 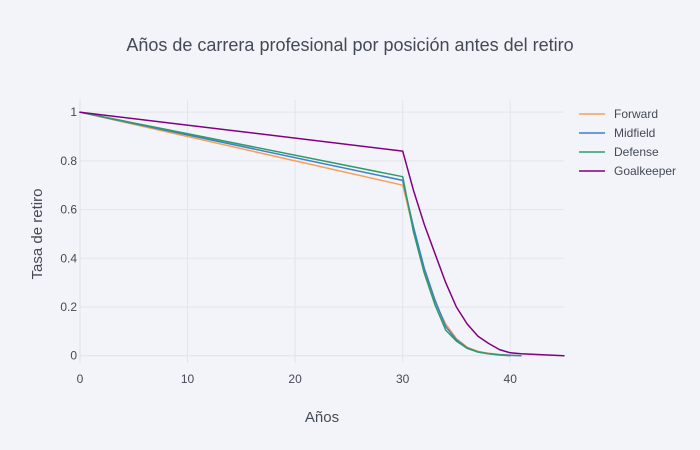 I want to click on legend-item-goalkeeper: Goalkeeper, so click(x=627, y=171).